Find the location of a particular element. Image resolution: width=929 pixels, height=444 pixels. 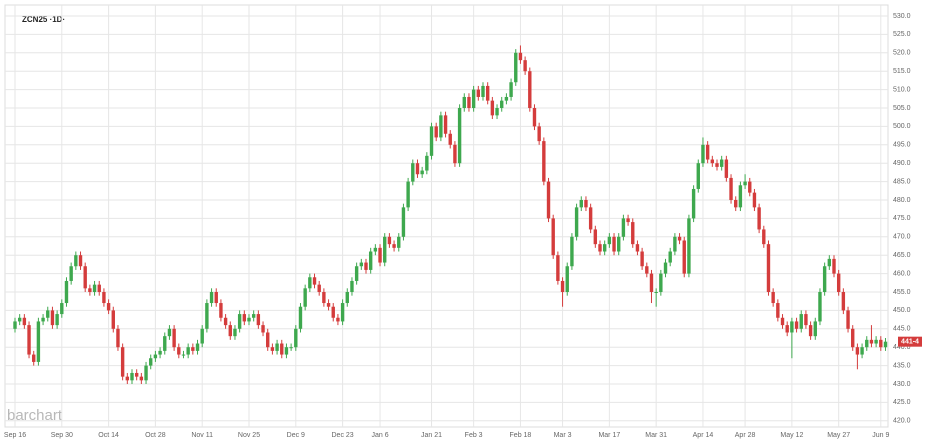

symbol-title: ZCN25 ·1D· is located at coordinates (43, 19).